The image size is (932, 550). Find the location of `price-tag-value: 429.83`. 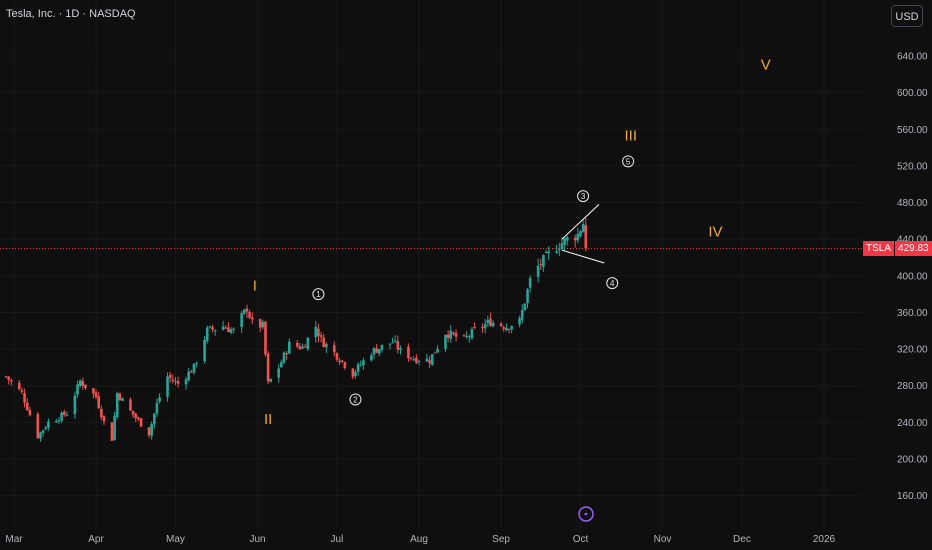

price-tag-value: 429.83 is located at coordinates (913, 248).